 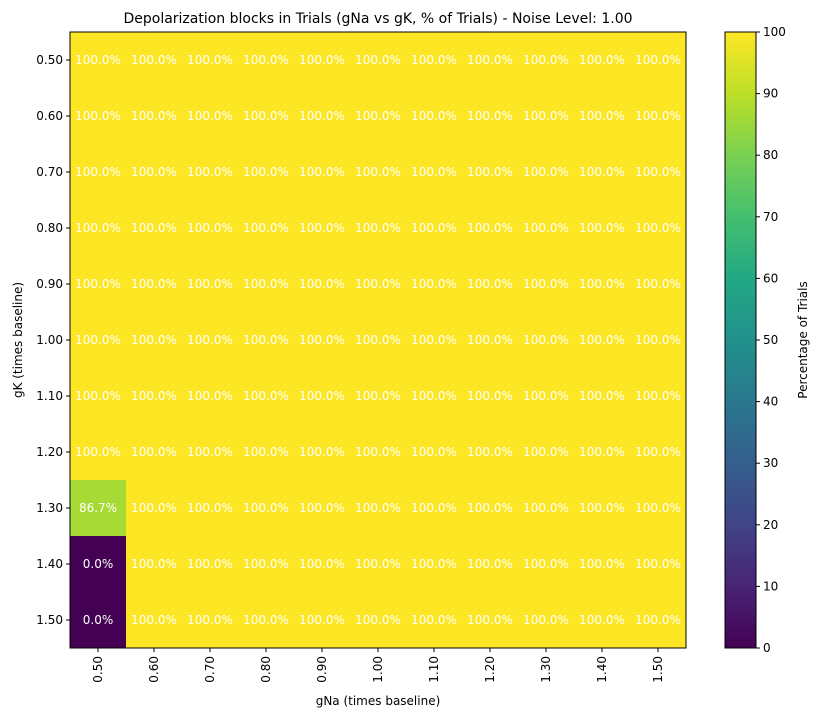 I want to click on x-tick-label: 0.50, so click(x=98, y=669).